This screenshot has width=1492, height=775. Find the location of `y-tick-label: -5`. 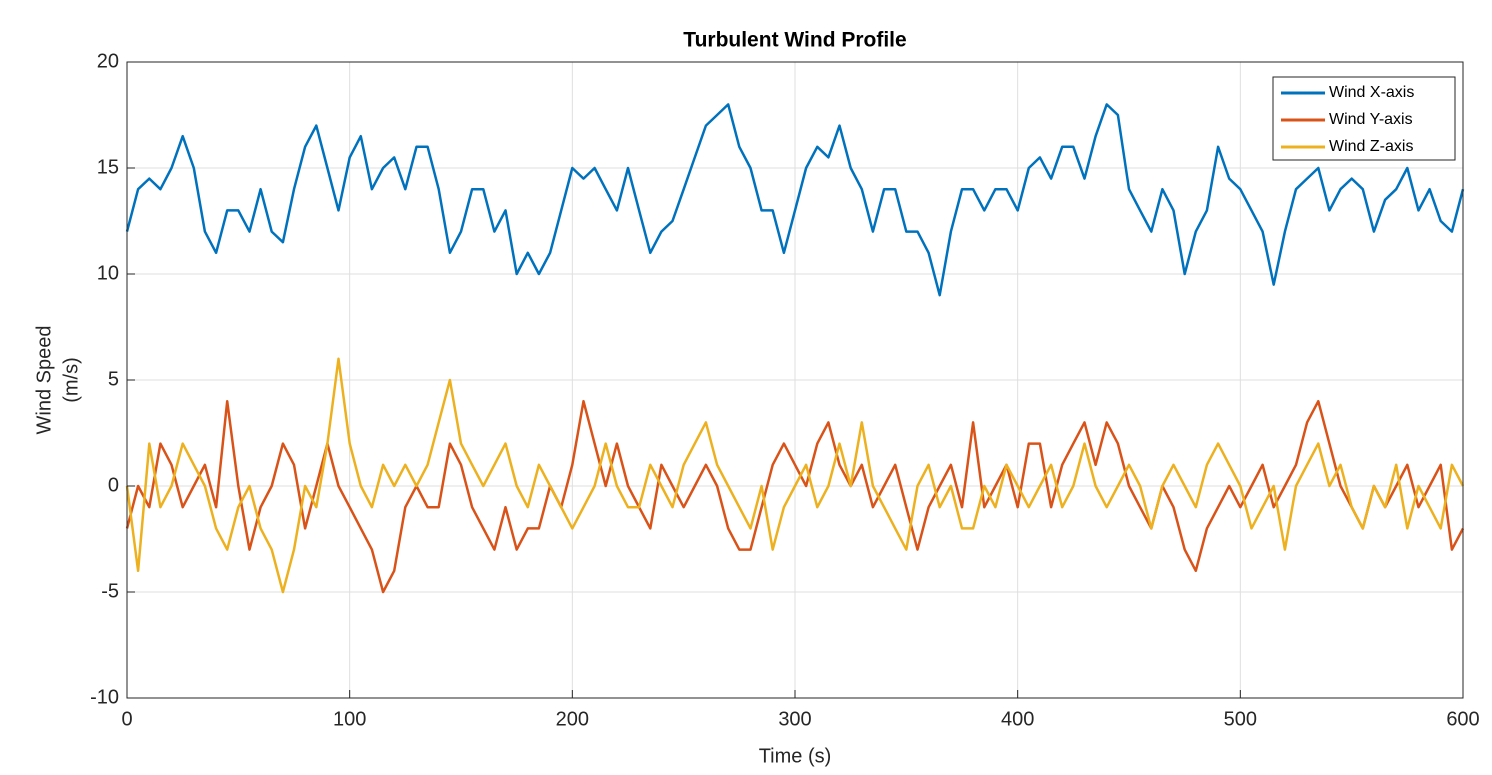

y-tick-label: -5 is located at coordinates (110, 591).